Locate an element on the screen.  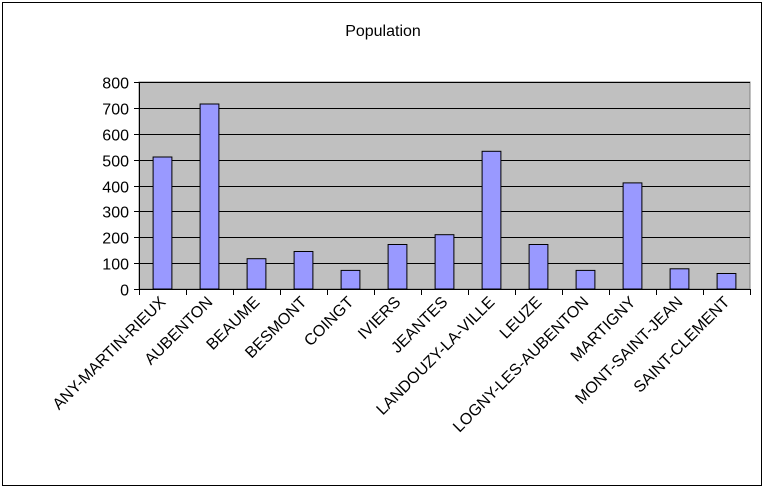
bar-leuze is located at coordinates (538, 267).